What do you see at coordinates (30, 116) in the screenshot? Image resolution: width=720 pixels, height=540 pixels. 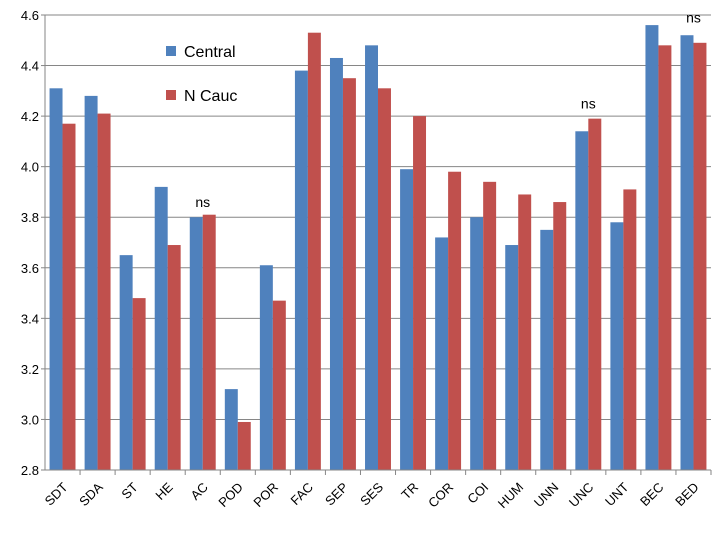 I see `y-tick-label: 4.2` at bounding box center [30, 116].